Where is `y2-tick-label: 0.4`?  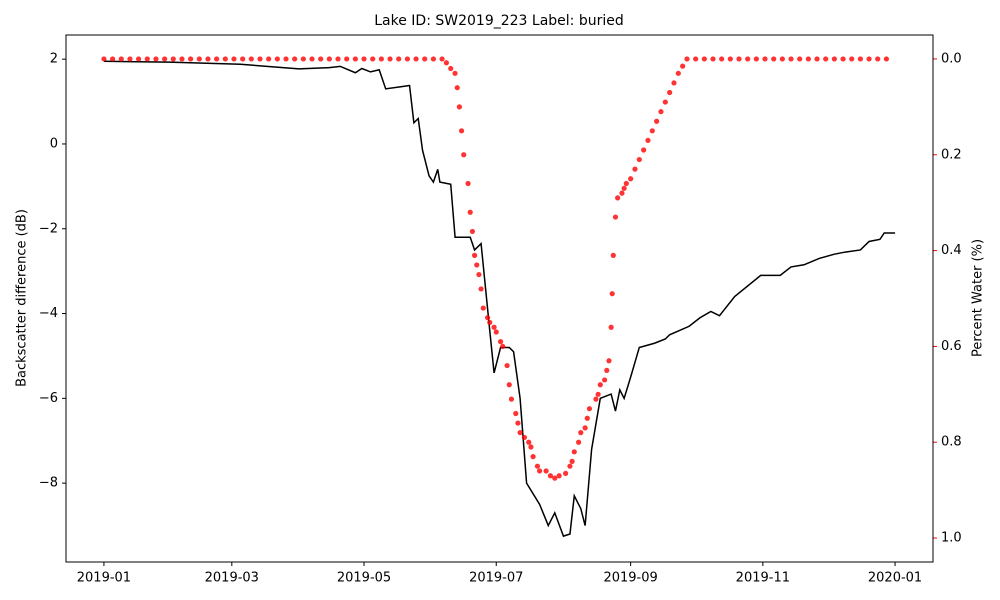
y2-tick-label: 0.4 is located at coordinates (951, 250).